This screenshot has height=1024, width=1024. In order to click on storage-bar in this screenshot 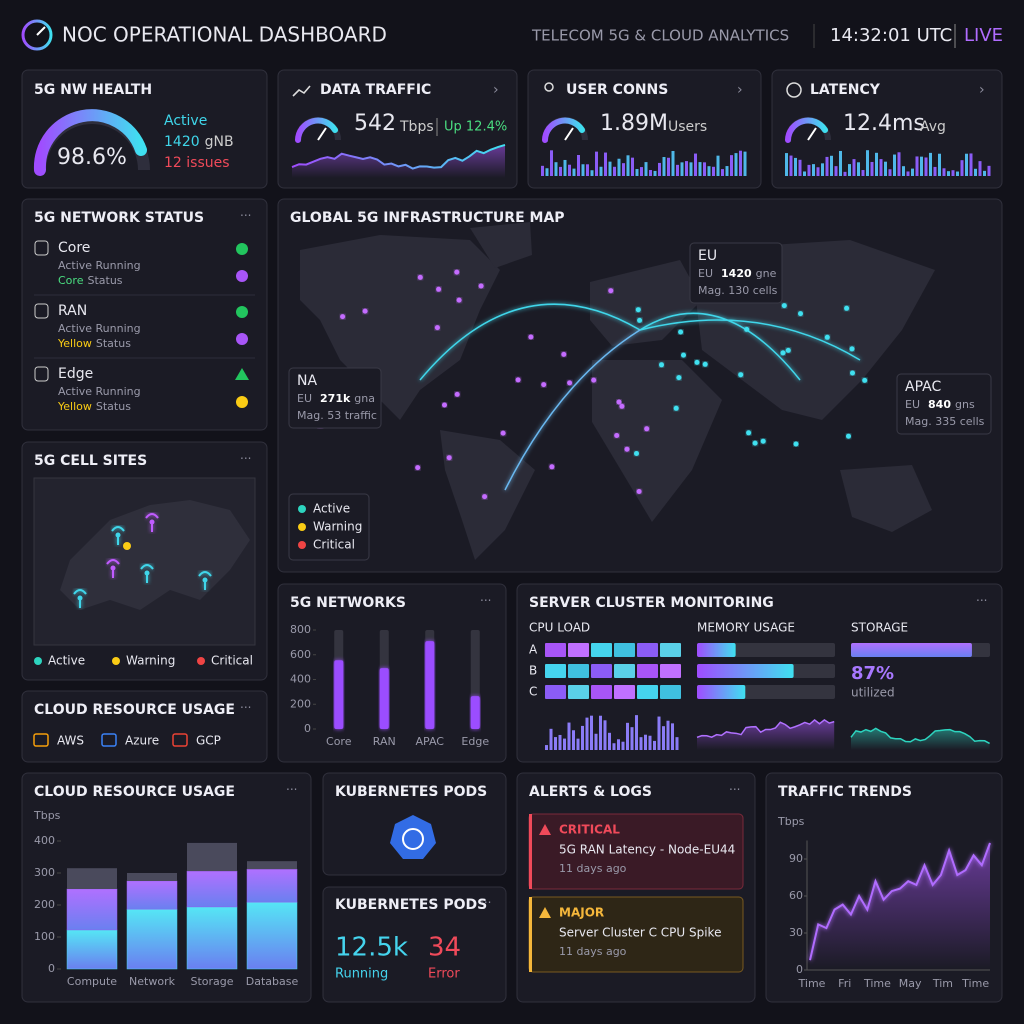, I will do `click(911, 650)`.